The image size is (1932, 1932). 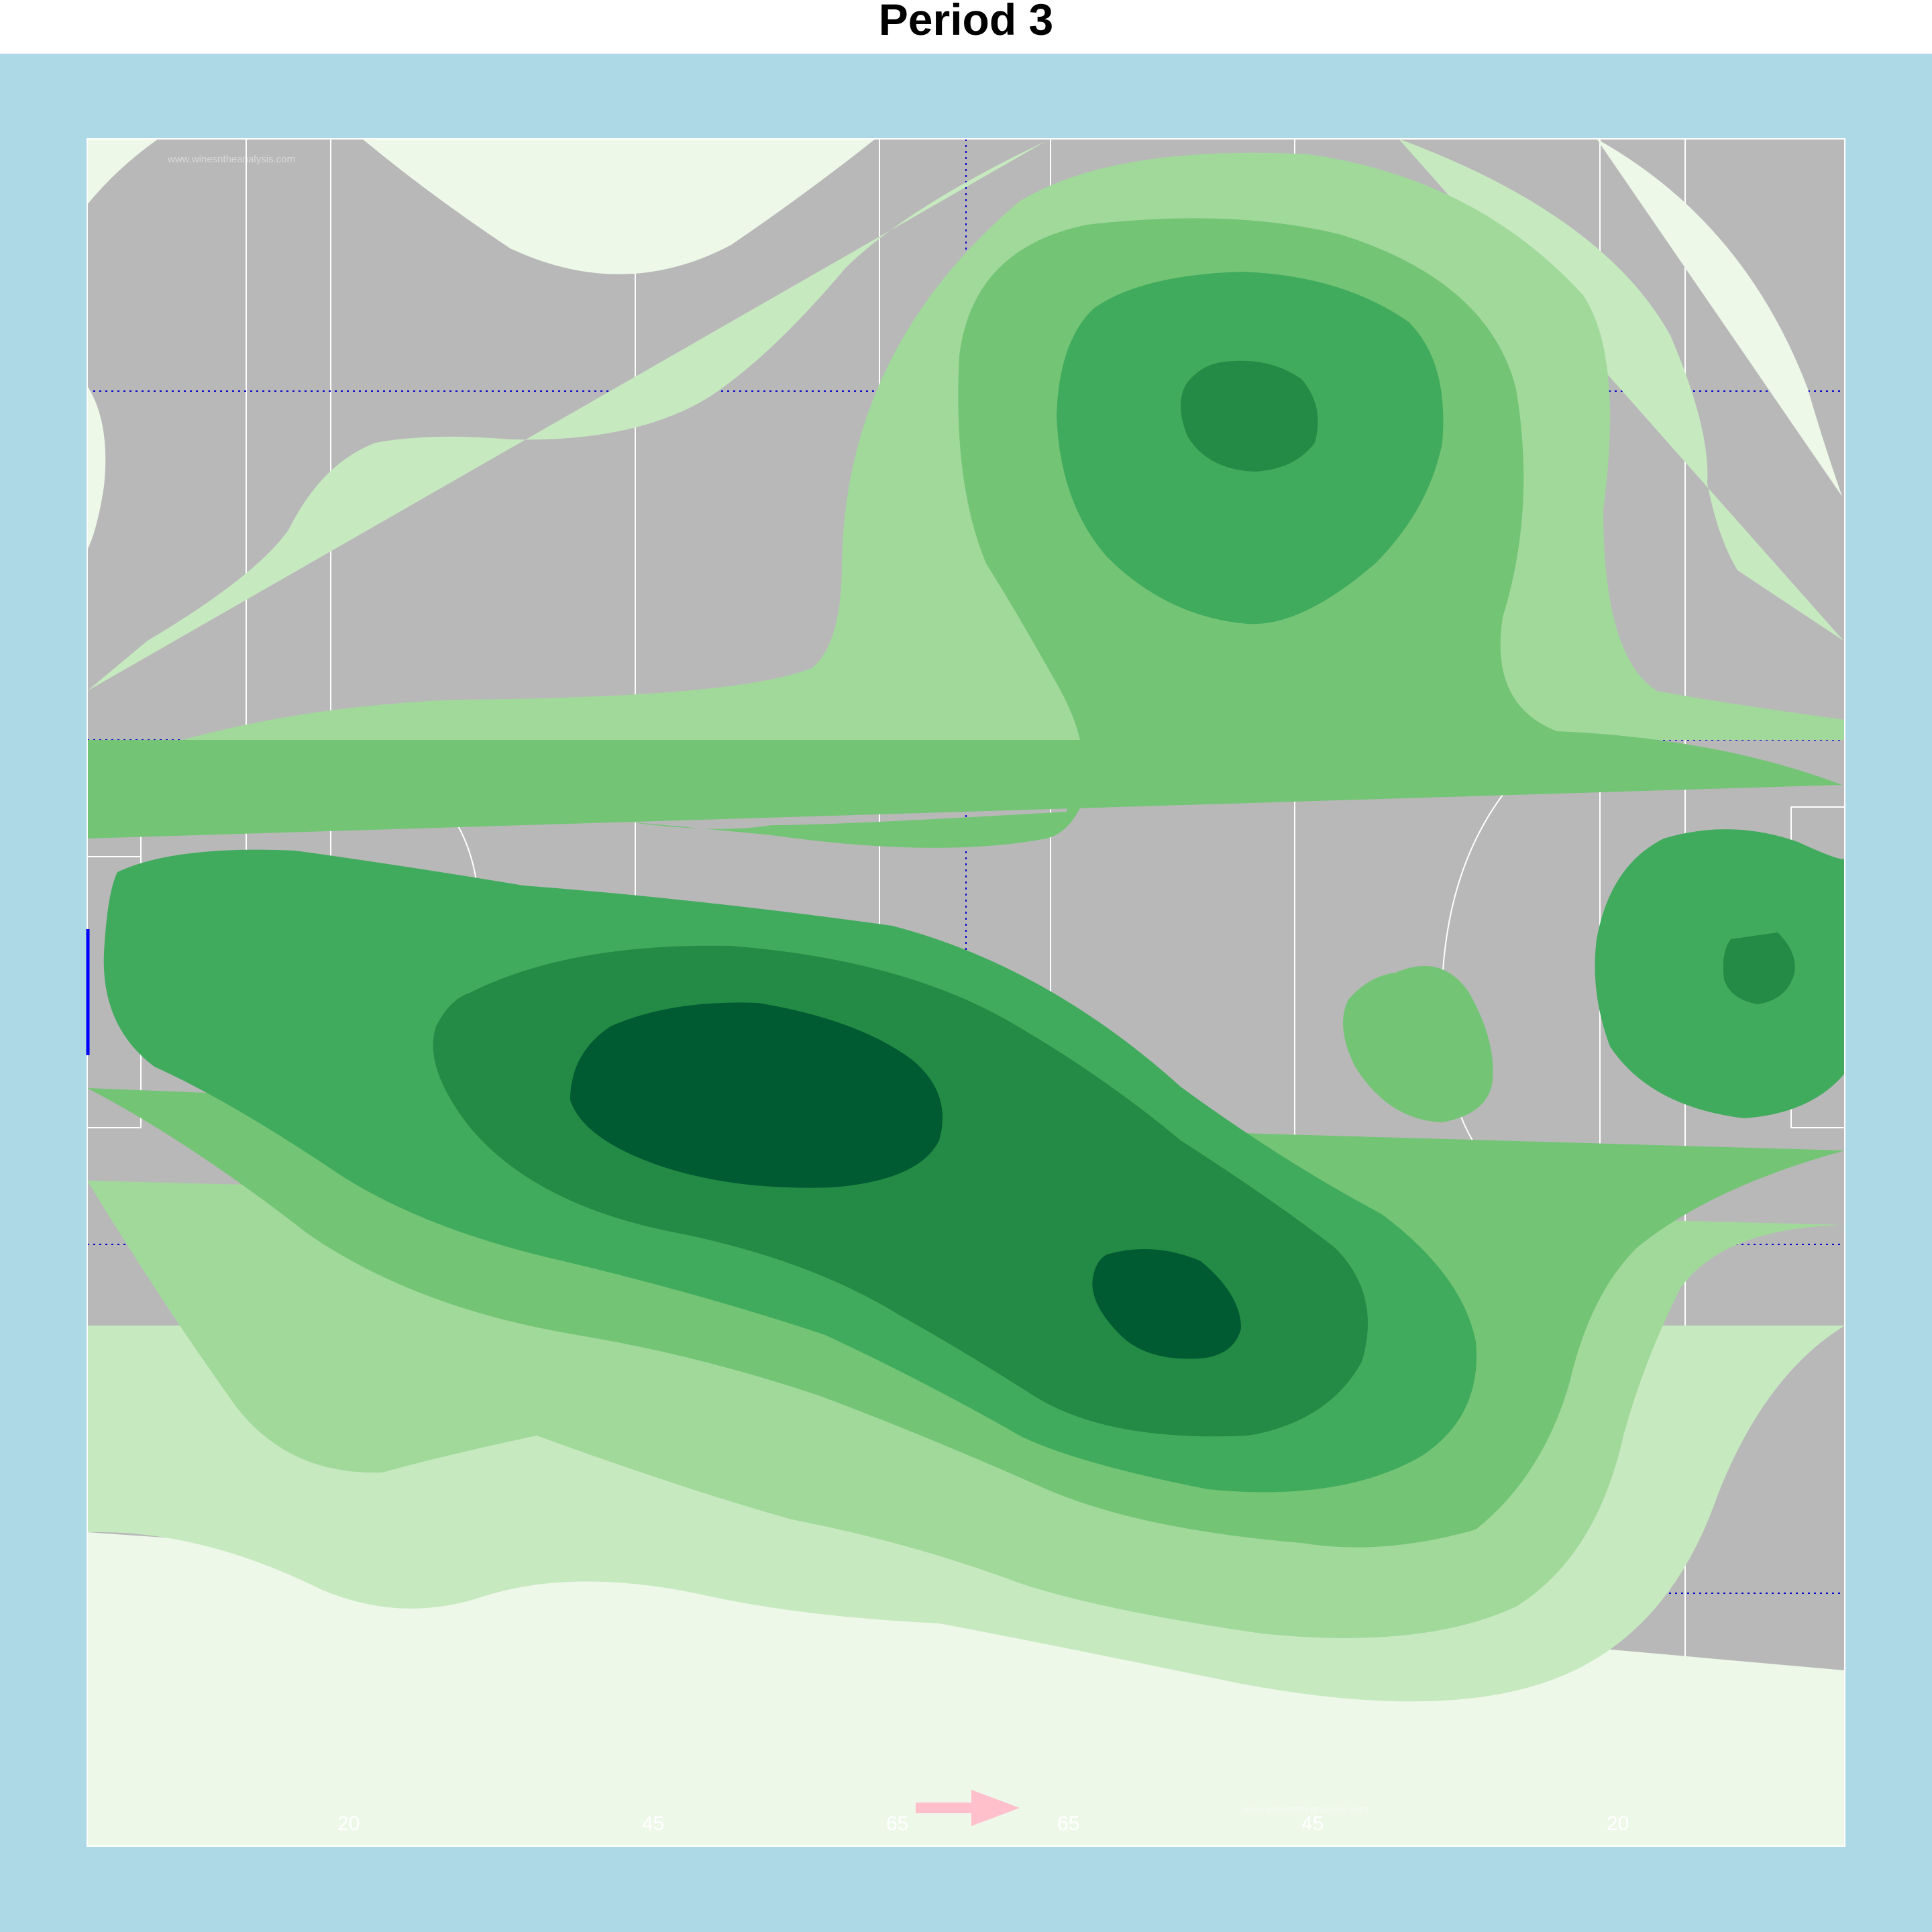 I want to click on direction-arrow-icon, so click(x=968, y=1808).